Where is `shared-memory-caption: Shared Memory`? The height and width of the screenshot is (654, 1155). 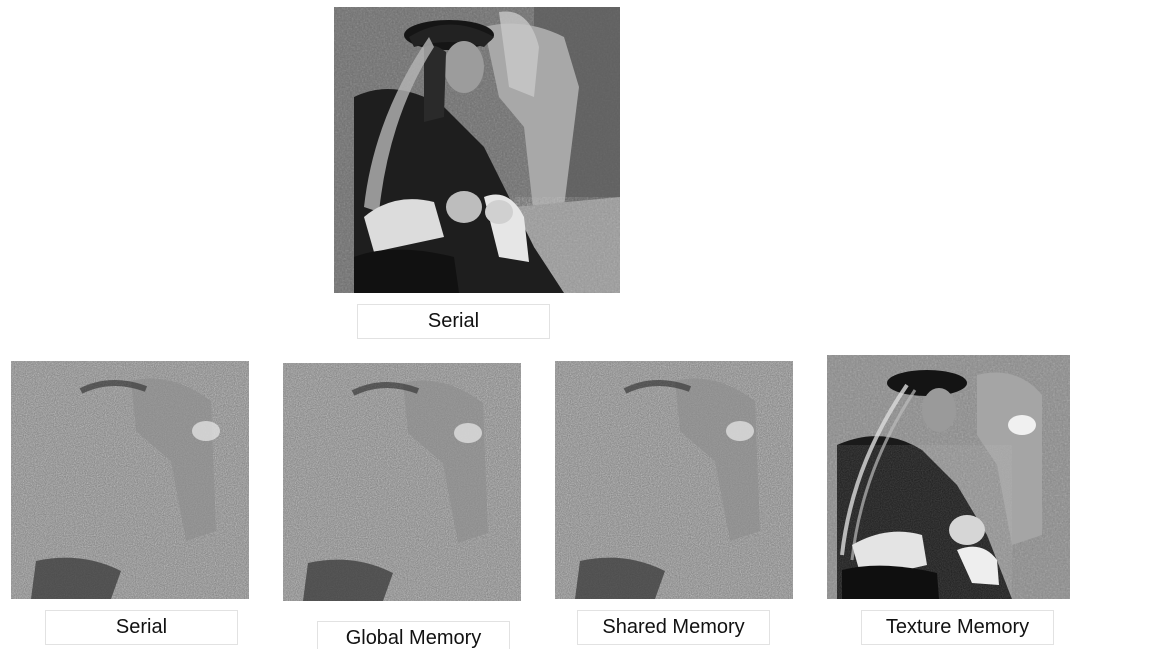
shared-memory-caption: Shared Memory is located at coordinates (673, 627).